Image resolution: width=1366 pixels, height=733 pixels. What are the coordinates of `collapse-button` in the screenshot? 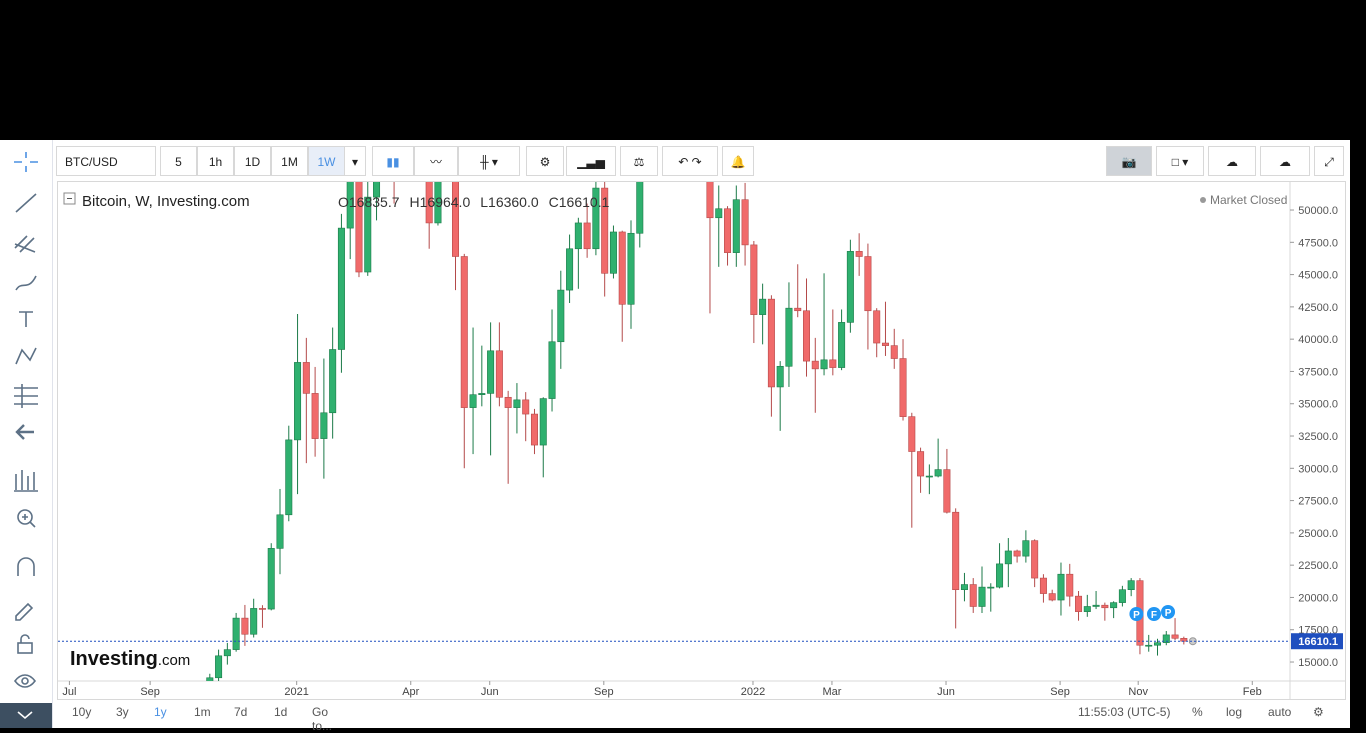 It's located at (26, 715).